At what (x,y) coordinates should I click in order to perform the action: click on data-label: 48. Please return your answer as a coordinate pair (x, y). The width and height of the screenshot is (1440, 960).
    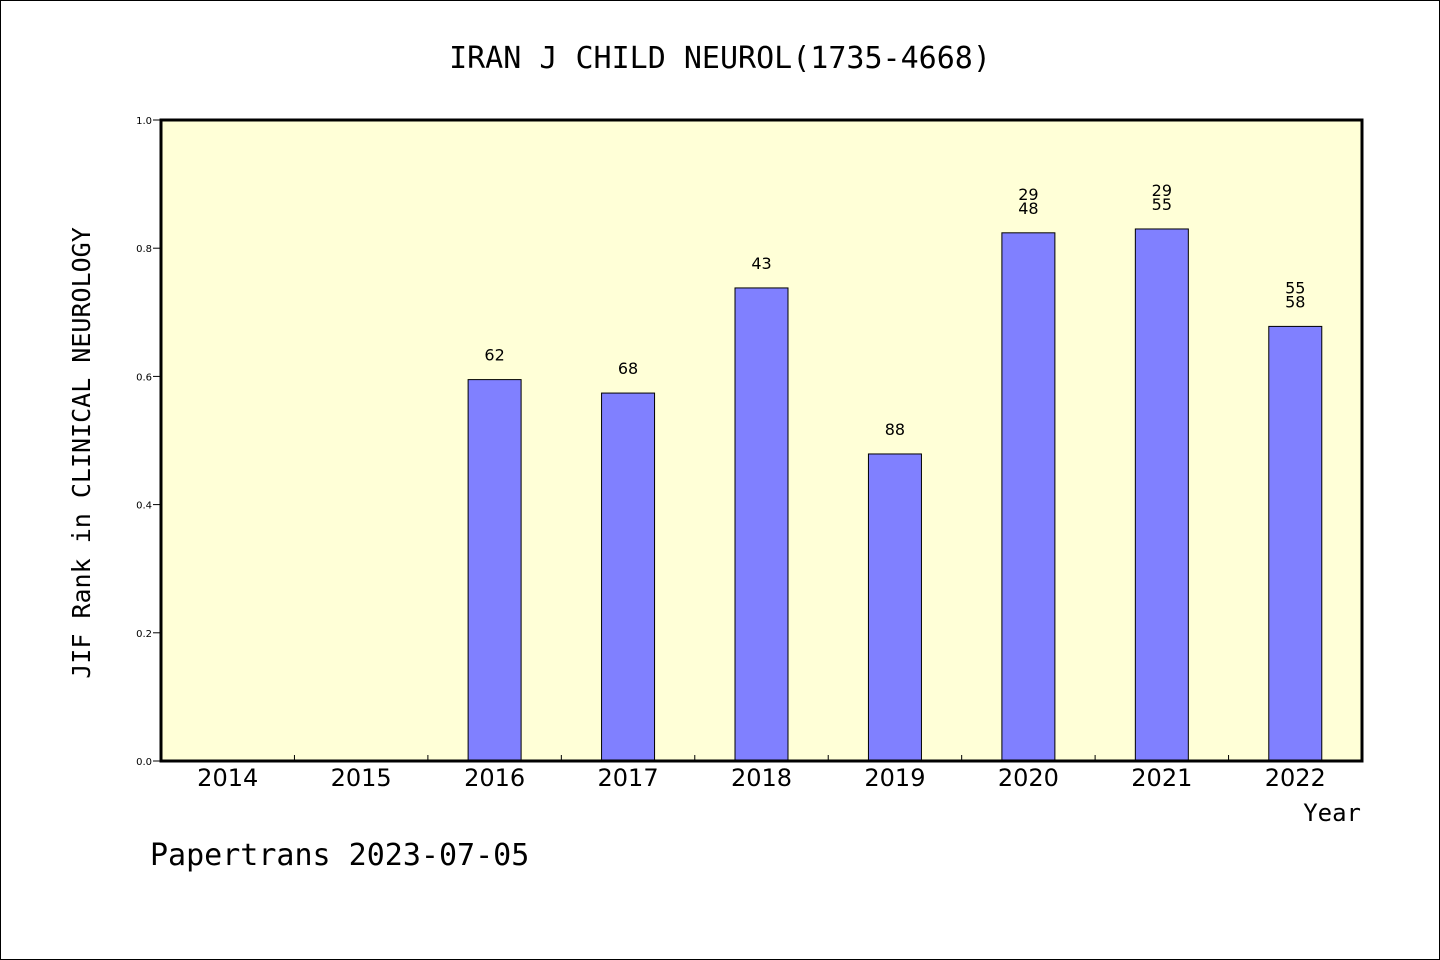
    Looking at the image, I should click on (1028, 208).